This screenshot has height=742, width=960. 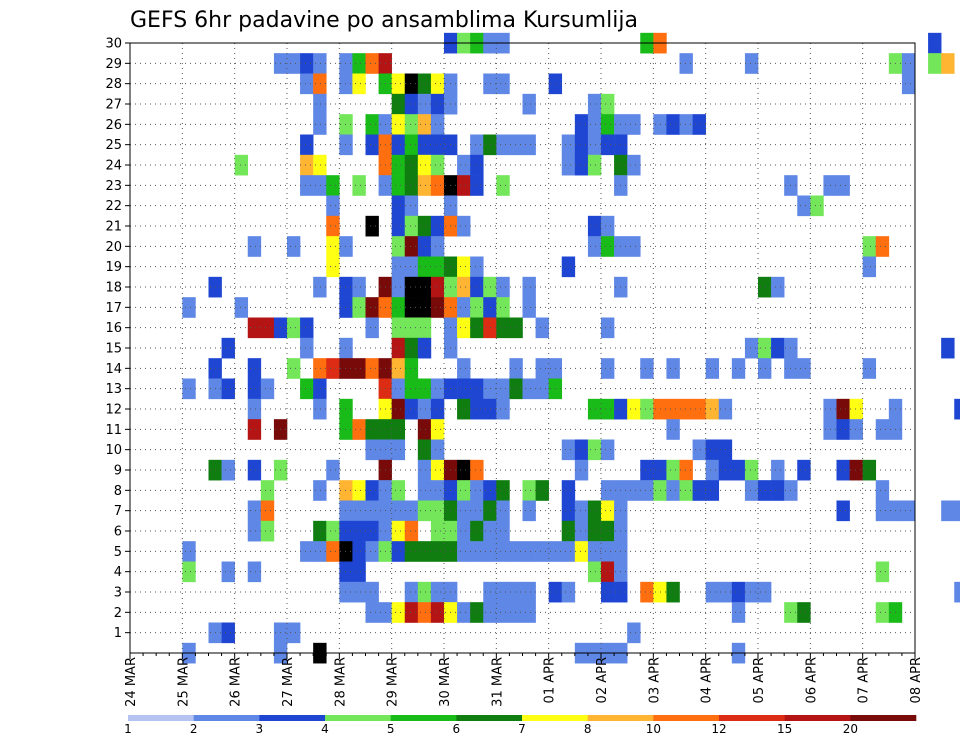 I want to click on x-tick-label: 25 MAR, so click(x=183, y=682).